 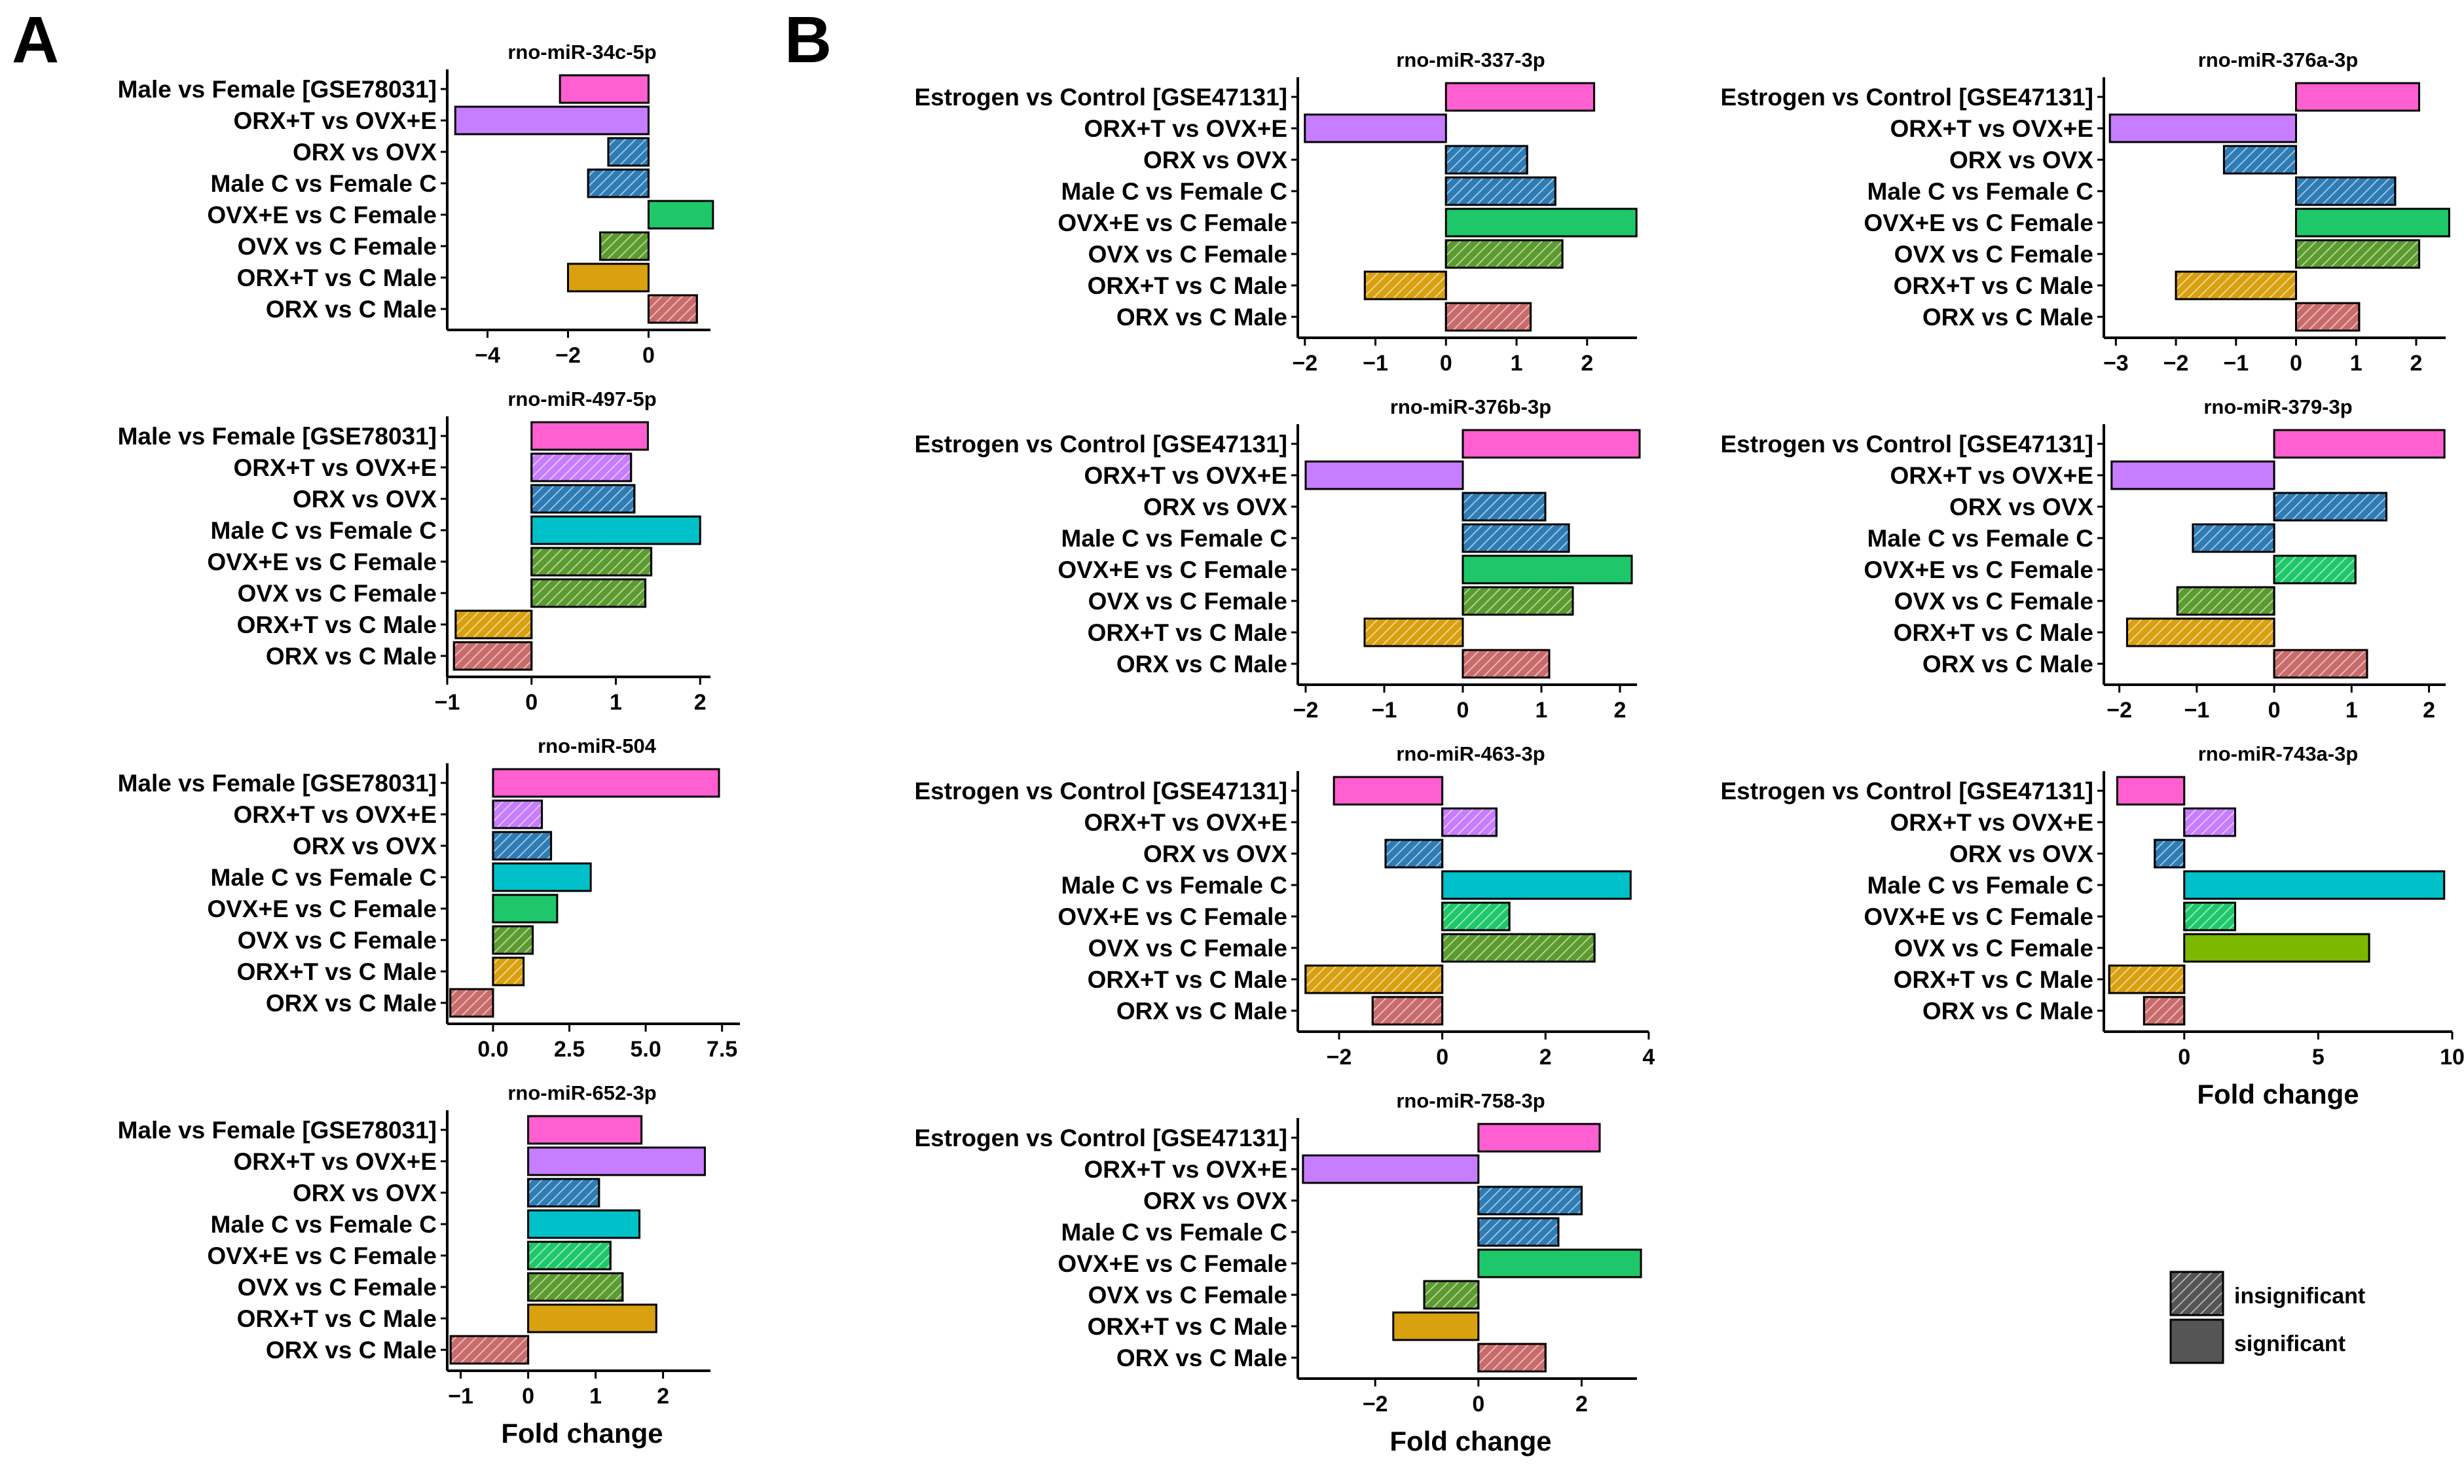 I want to click on x-tick-label: −4, so click(x=488, y=355).